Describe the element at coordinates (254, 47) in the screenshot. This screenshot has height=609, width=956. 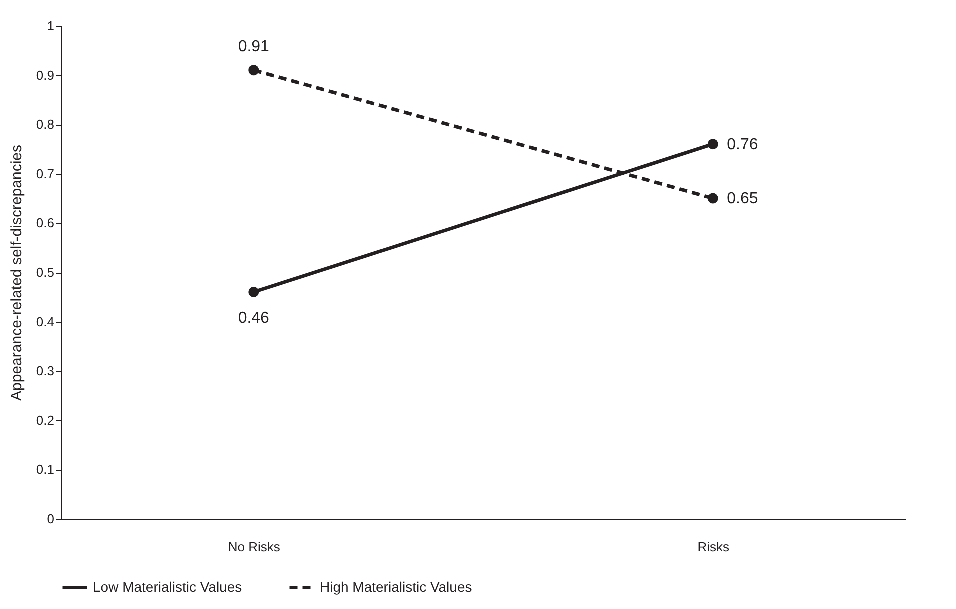
I see `data-label: 0.91` at that location.